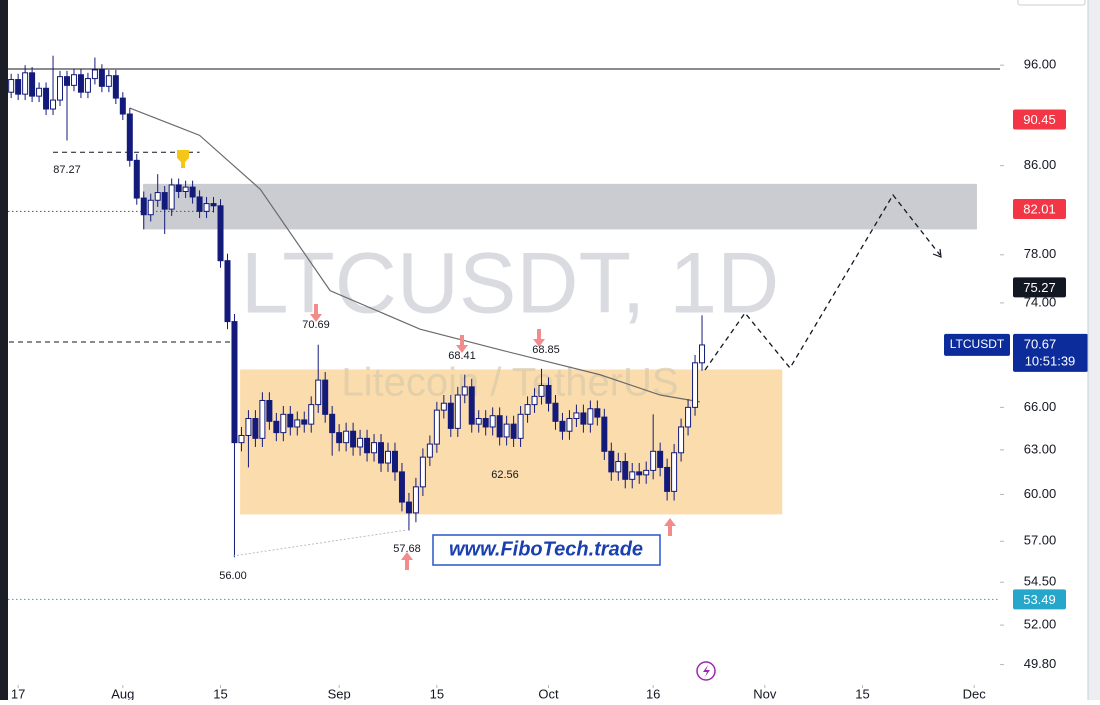 Image resolution: width=1100 pixels, height=705 pixels. What do you see at coordinates (509, 383) in the screenshot?
I see `watermark-name: Litecoin / TetherUS` at bounding box center [509, 383].